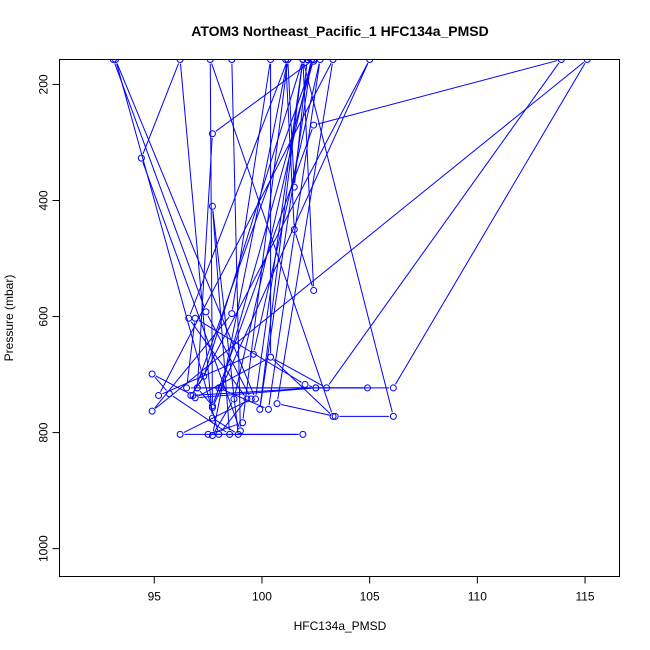 The height and width of the screenshot is (650, 650). What do you see at coordinates (44, 432) in the screenshot?
I see `y-tick-label: 800` at bounding box center [44, 432].